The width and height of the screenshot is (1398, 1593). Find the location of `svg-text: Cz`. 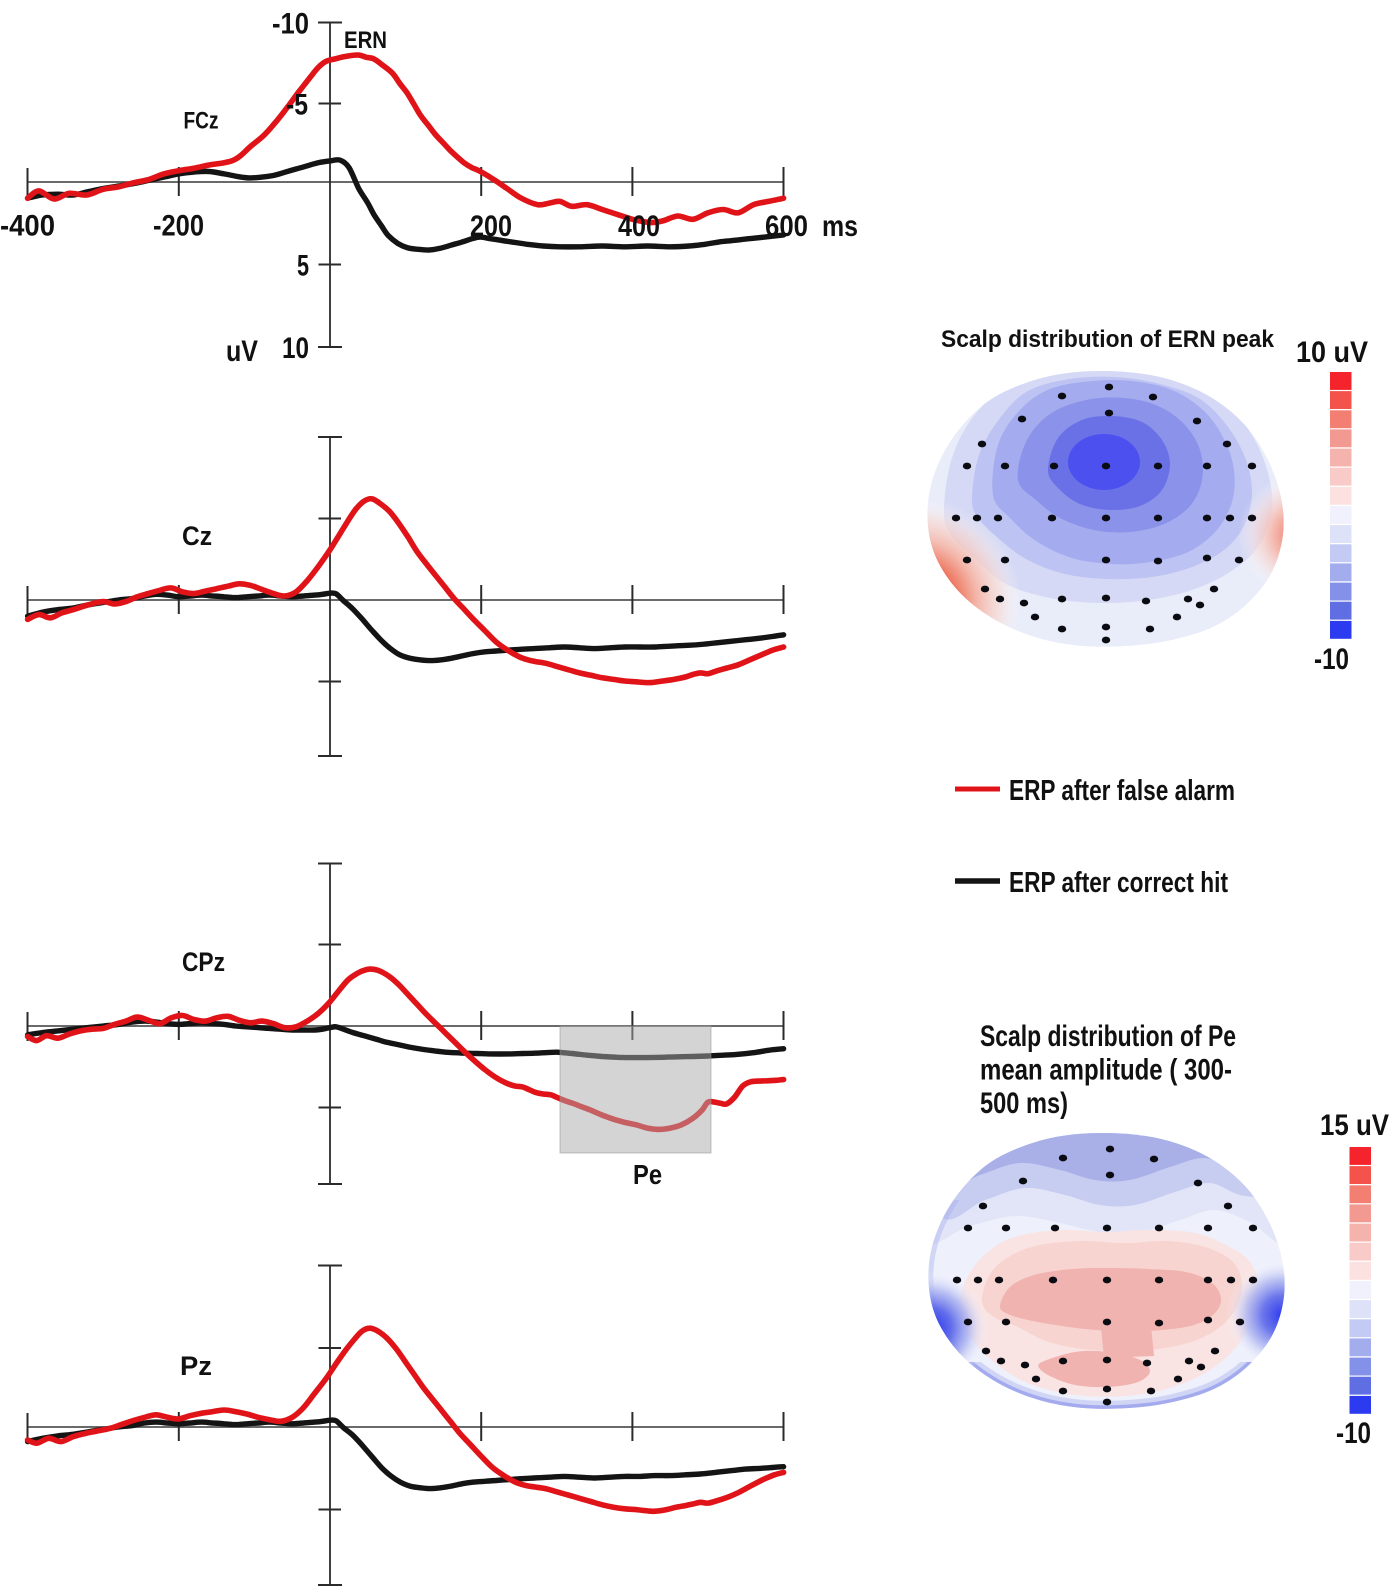

svg-text: Cz is located at coordinates (197, 536).